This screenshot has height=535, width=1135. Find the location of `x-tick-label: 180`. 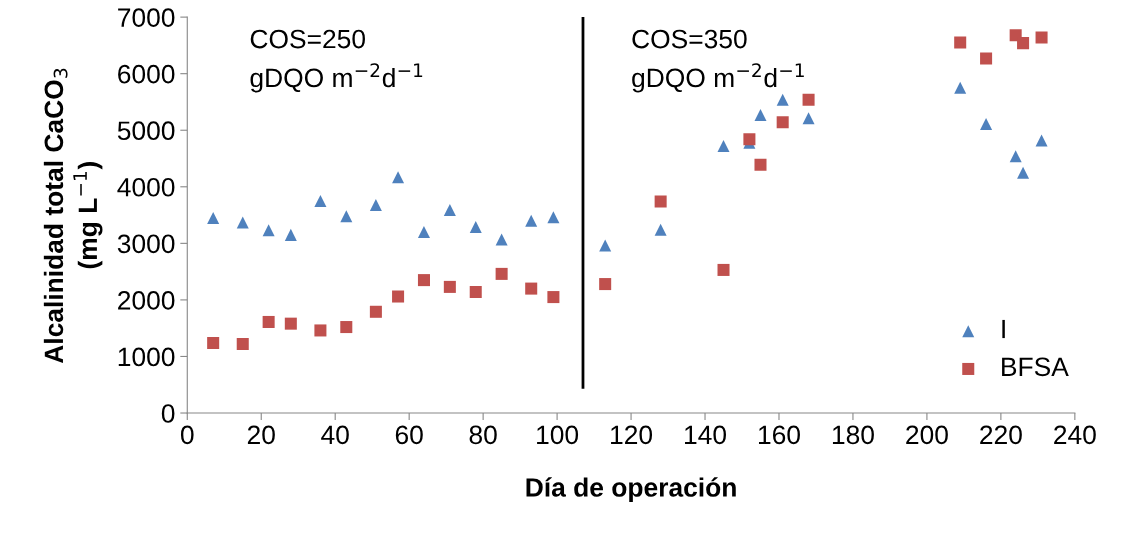

x-tick-label: 180 is located at coordinates (853, 435).